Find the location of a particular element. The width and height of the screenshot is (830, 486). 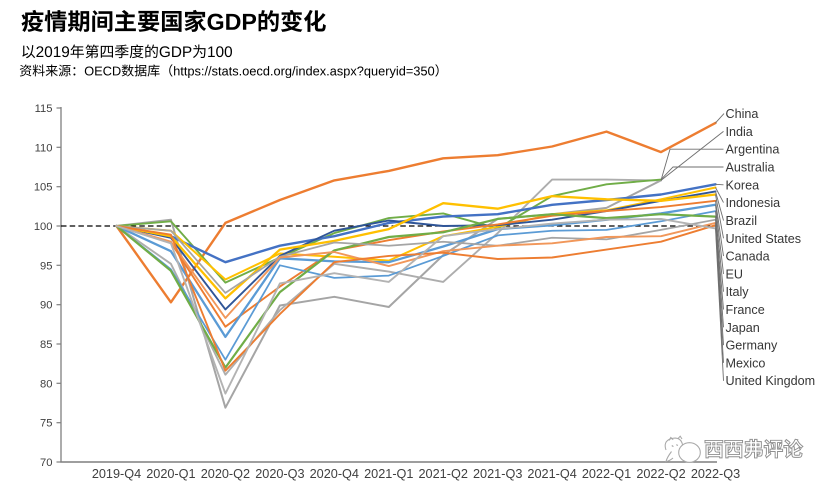

svg-text: Canada is located at coordinates (748, 257).